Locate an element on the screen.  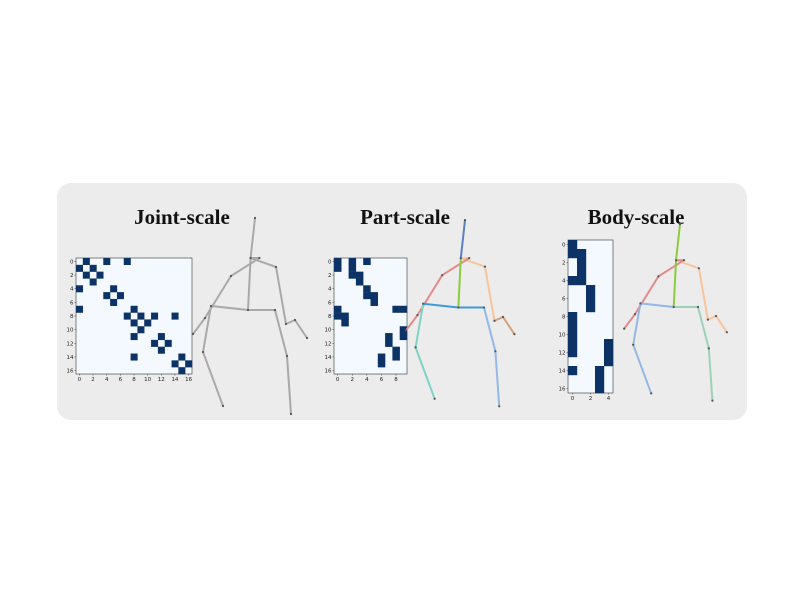
part-scale-skeleton is located at coordinates (460, 313).